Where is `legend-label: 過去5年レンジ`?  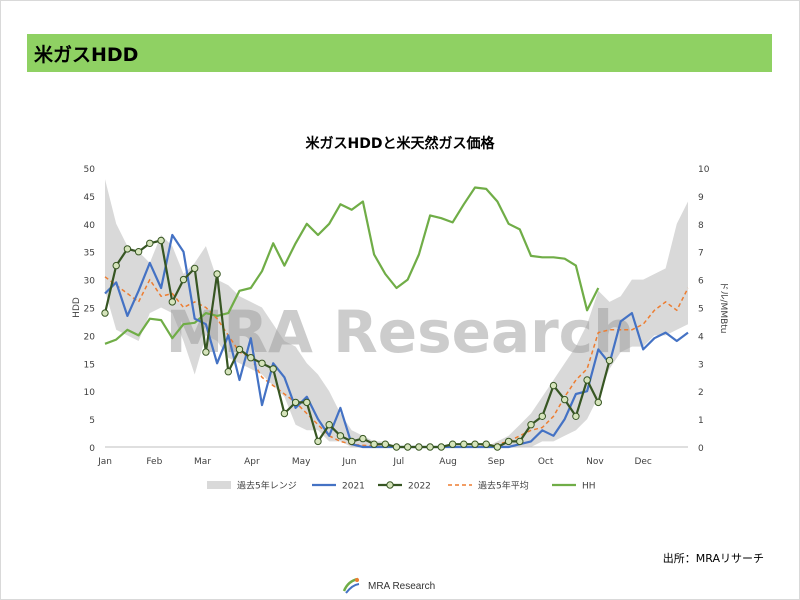 legend-label: 過去5年レンジ is located at coordinates (267, 486).